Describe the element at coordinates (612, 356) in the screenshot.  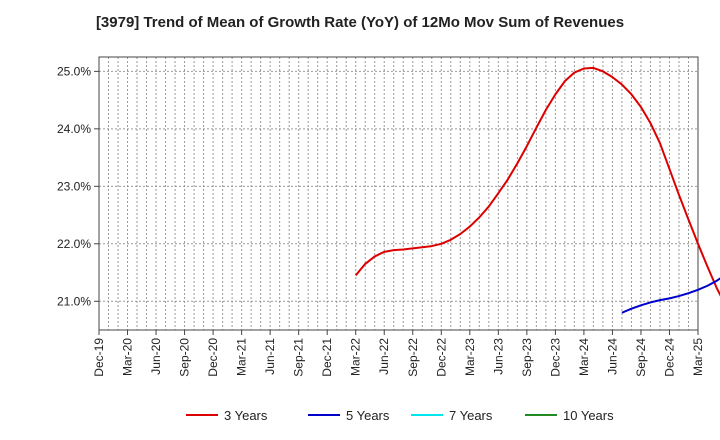
I see `x-tick-label: Jun-24` at that location.